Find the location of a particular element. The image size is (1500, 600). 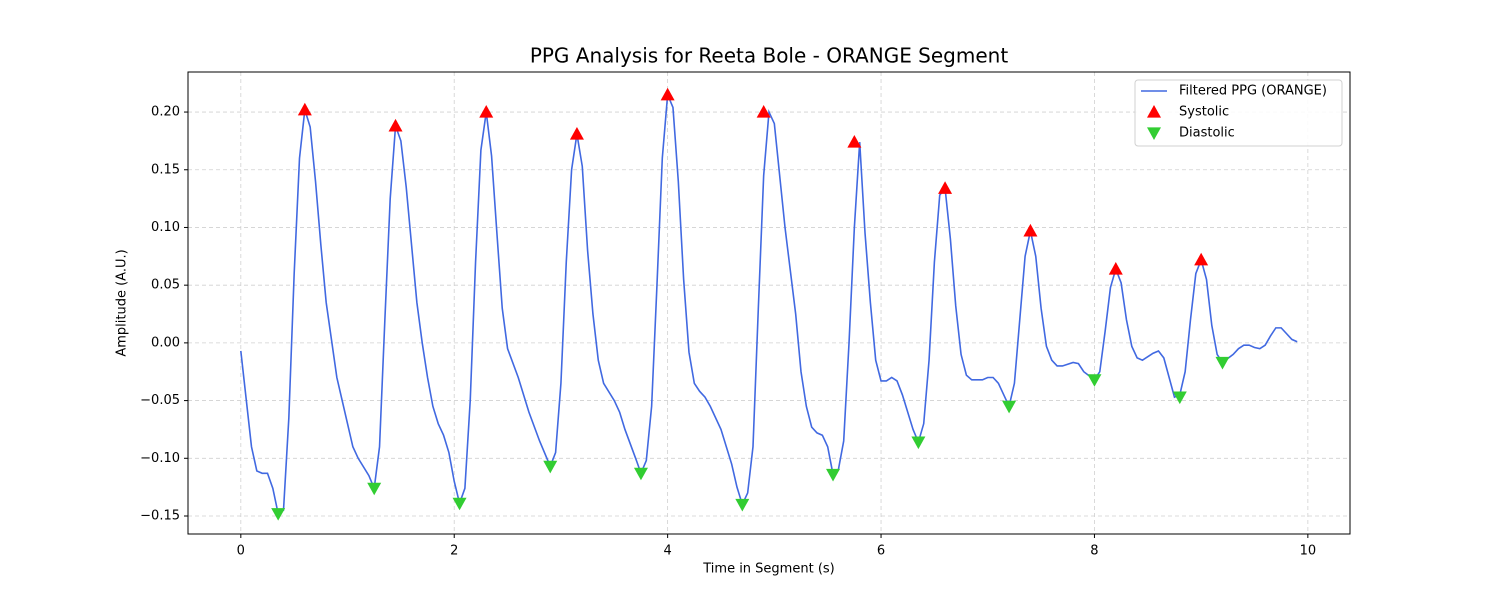

x-tick-label: 6 is located at coordinates (881, 551).